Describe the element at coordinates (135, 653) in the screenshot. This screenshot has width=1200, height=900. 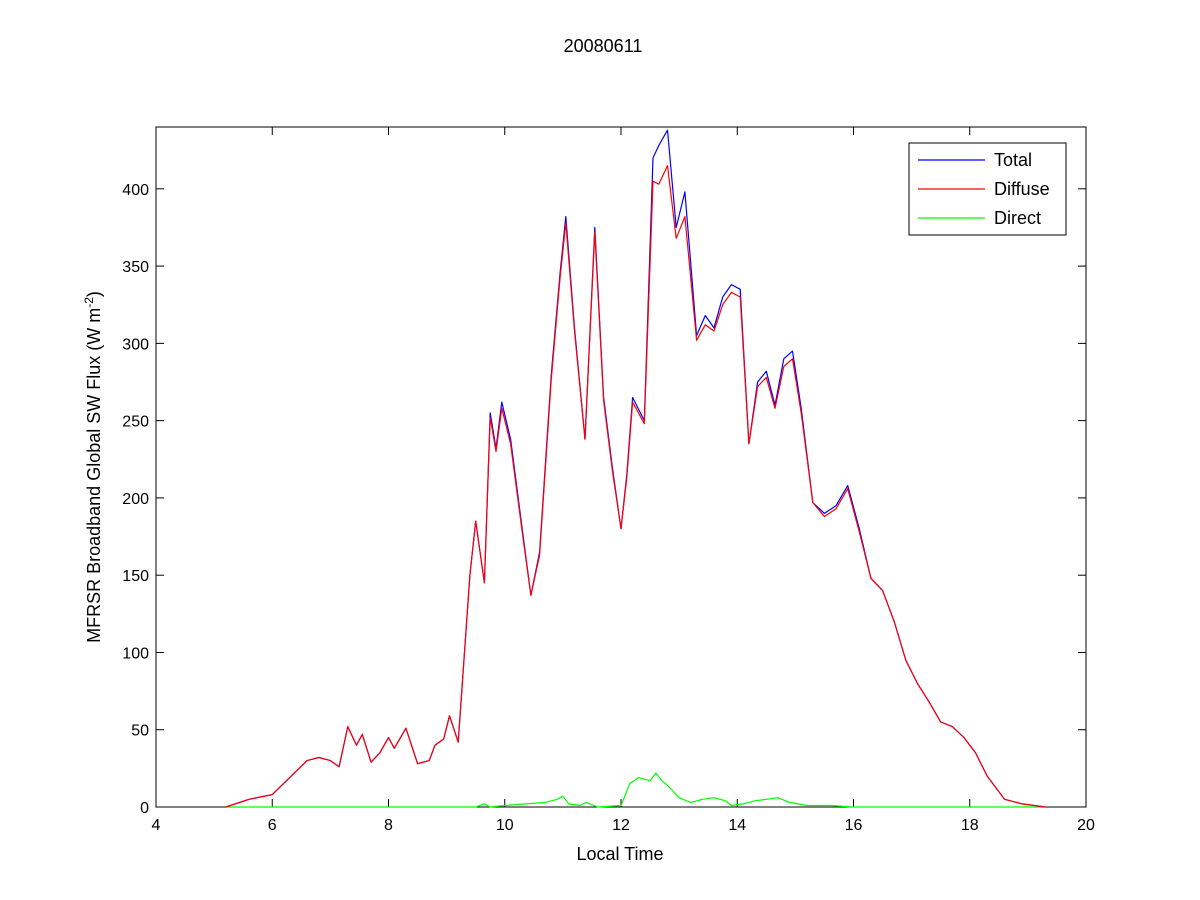
I see `y-tick-label: 100` at that location.